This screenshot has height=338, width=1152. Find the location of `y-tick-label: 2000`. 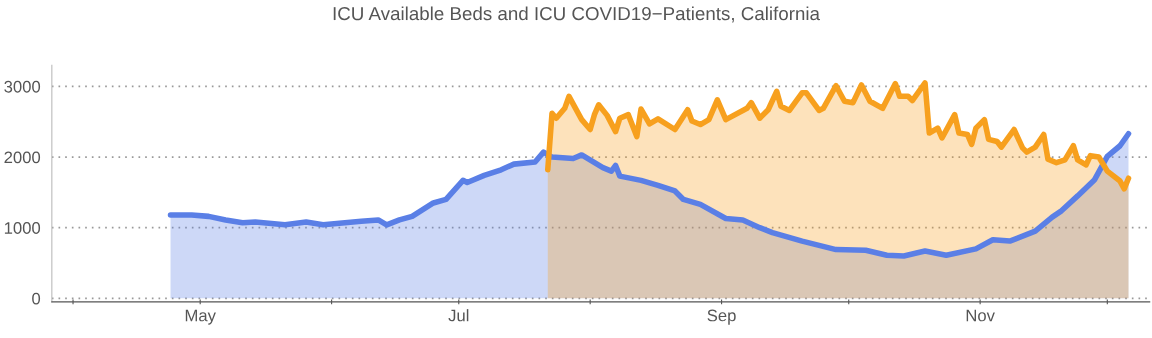

y-tick-label: 2000 is located at coordinates (22, 157).